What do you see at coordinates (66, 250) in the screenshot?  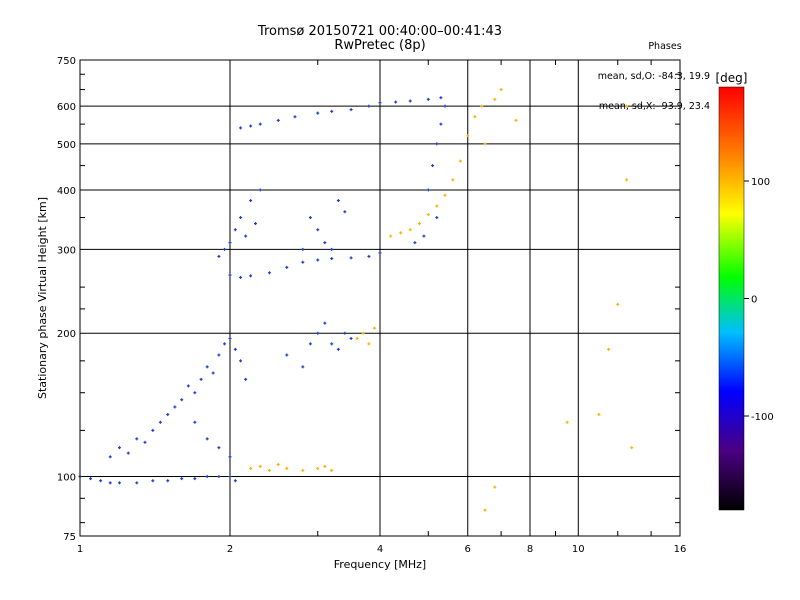 I see `y-tick-label: 300` at bounding box center [66, 250].